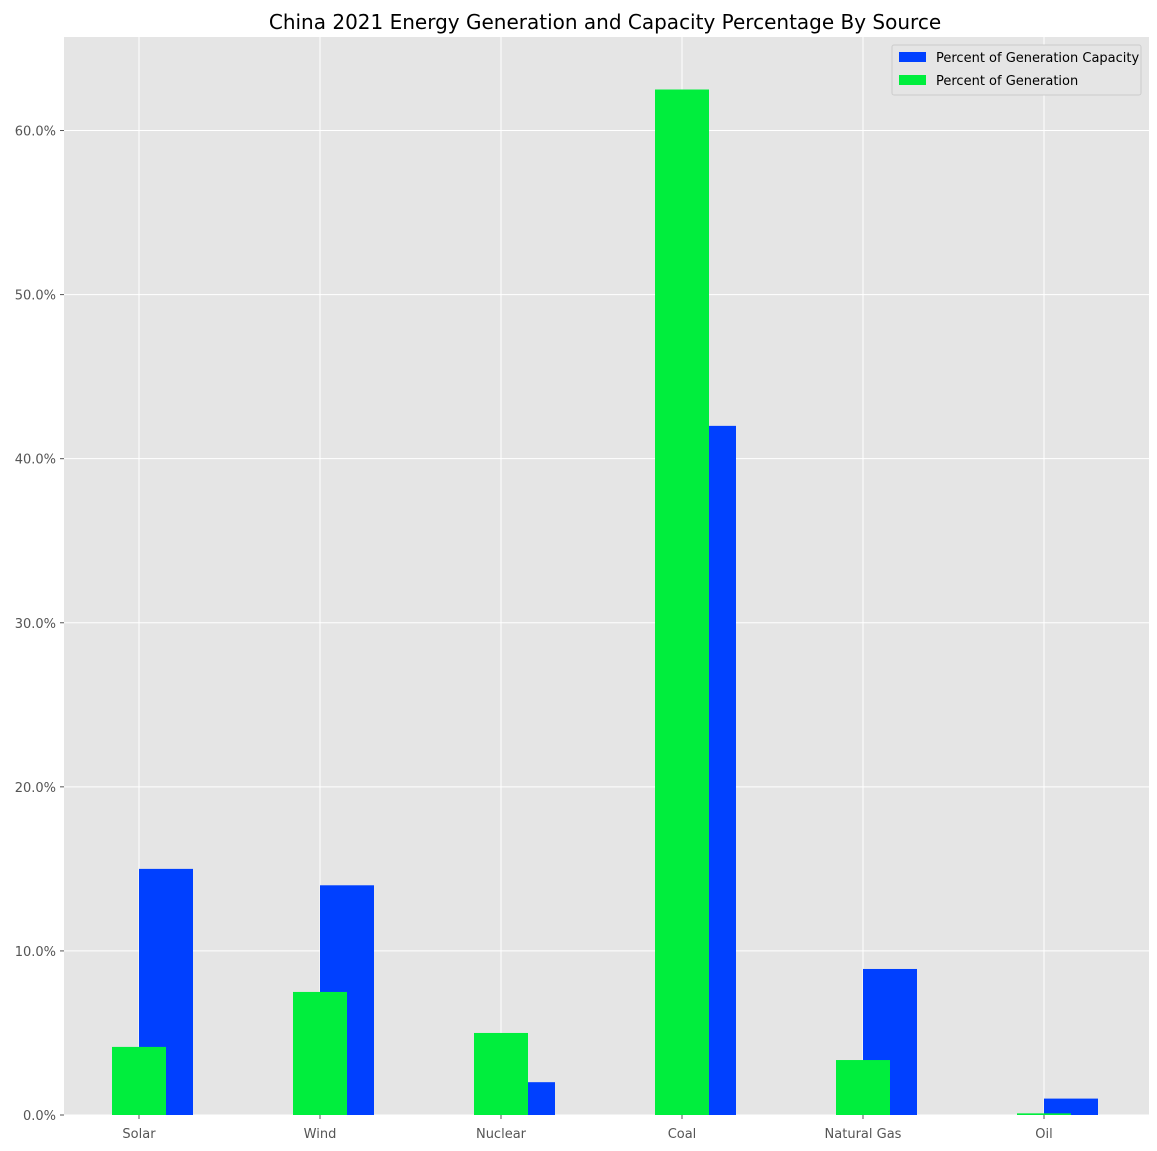 This screenshot has height=1151, width=1157. I want to click on x-tick-label: Solar, so click(139, 1134).